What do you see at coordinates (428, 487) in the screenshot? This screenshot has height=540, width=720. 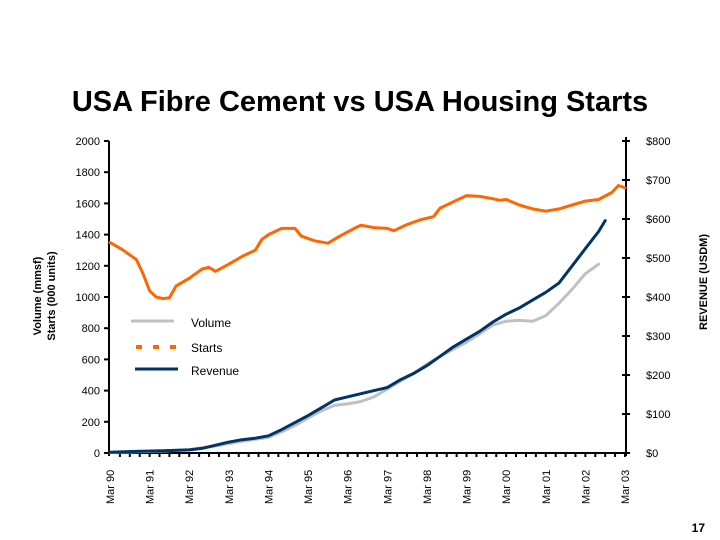 I see `x-axis-tick-label: Mar 98` at bounding box center [428, 487].